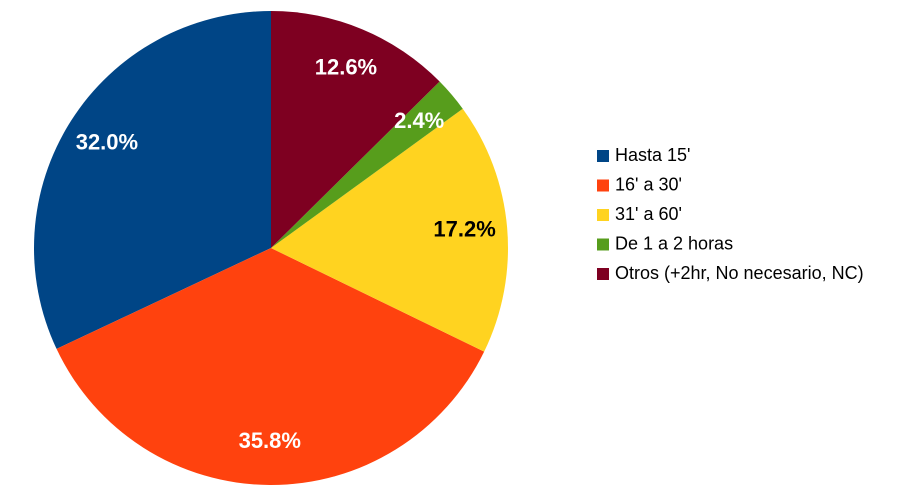 This screenshot has width=916, height=499. What do you see at coordinates (270, 440) in the screenshot?
I see `value-label: 35.8%` at bounding box center [270, 440].